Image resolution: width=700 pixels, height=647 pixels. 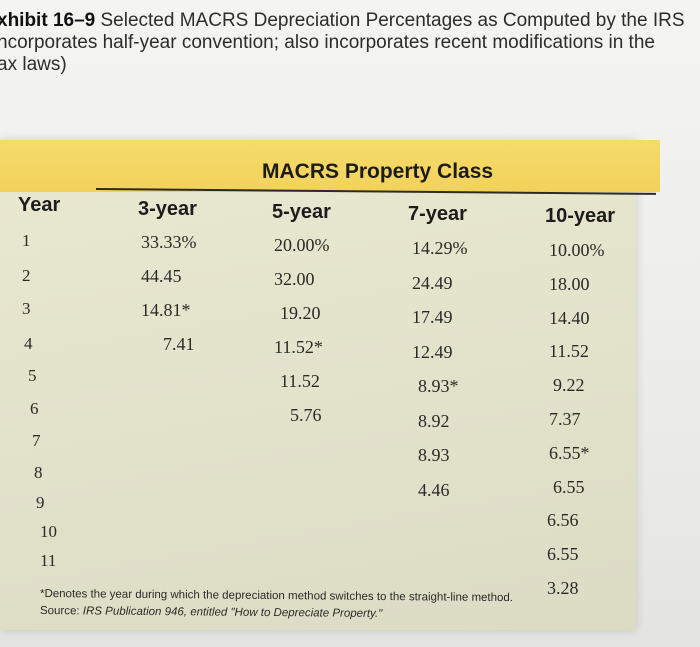 I want to click on source-label: Source:, so click(x=61, y=611).